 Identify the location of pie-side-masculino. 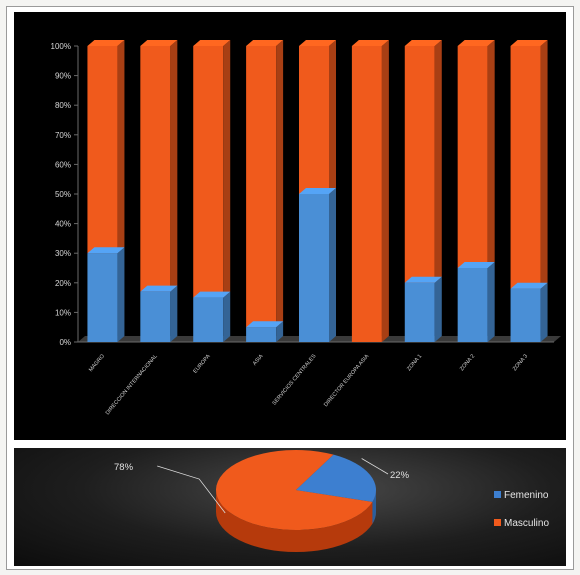
(296, 521).